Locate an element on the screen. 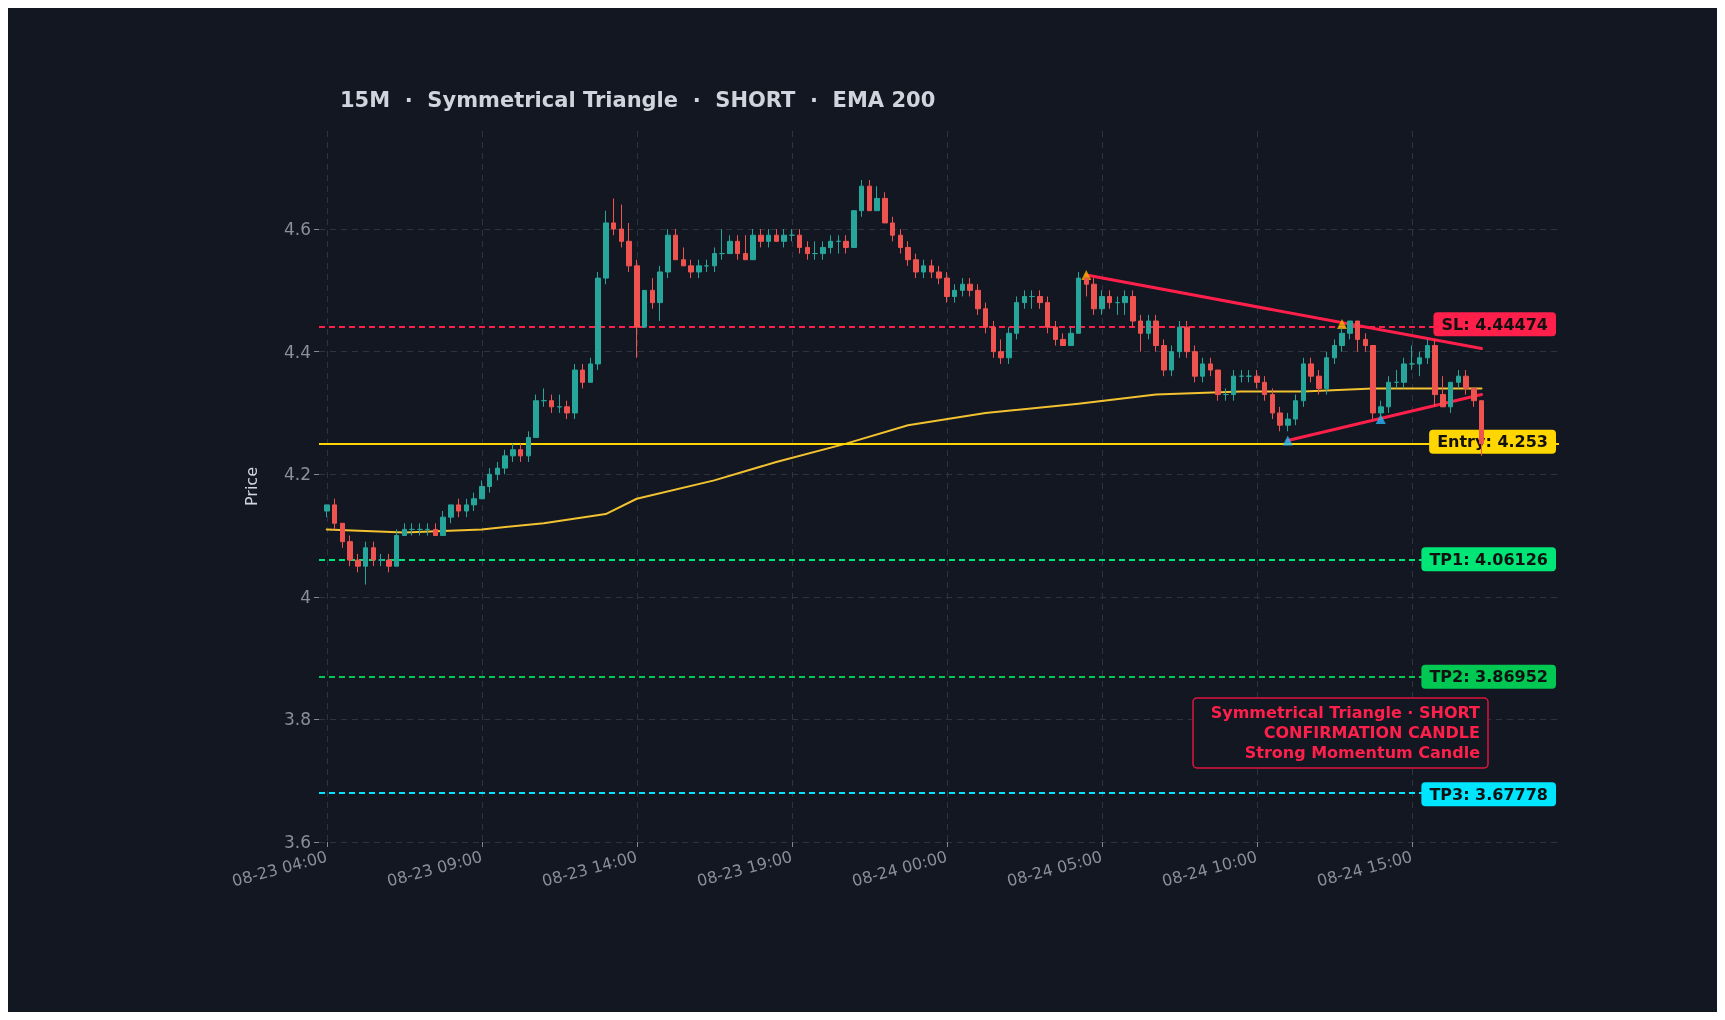 Image resolution: width=1725 pixels, height=1020 pixels. y-tick-label: 4.4 is located at coordinates (297, 351).